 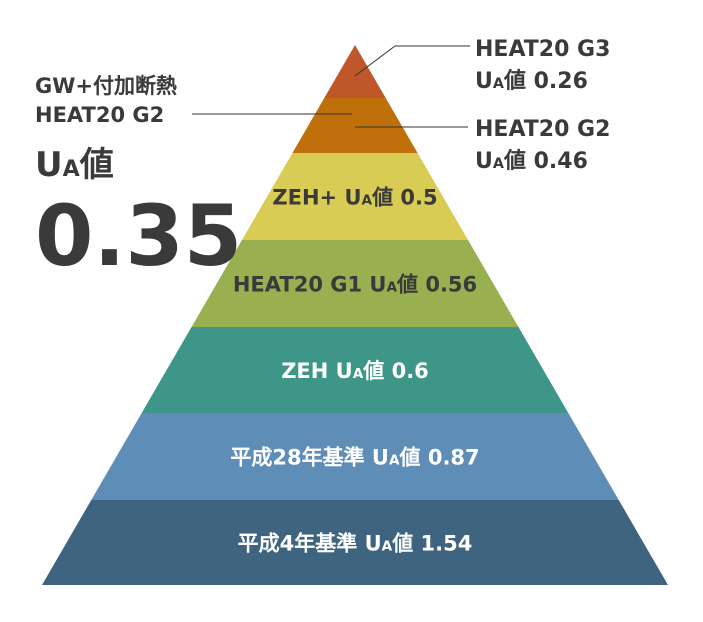 What do you see at coordinates (308, 371) in the screenshot?
I see `label-part: ZEH` at bounding box center [308, 371].